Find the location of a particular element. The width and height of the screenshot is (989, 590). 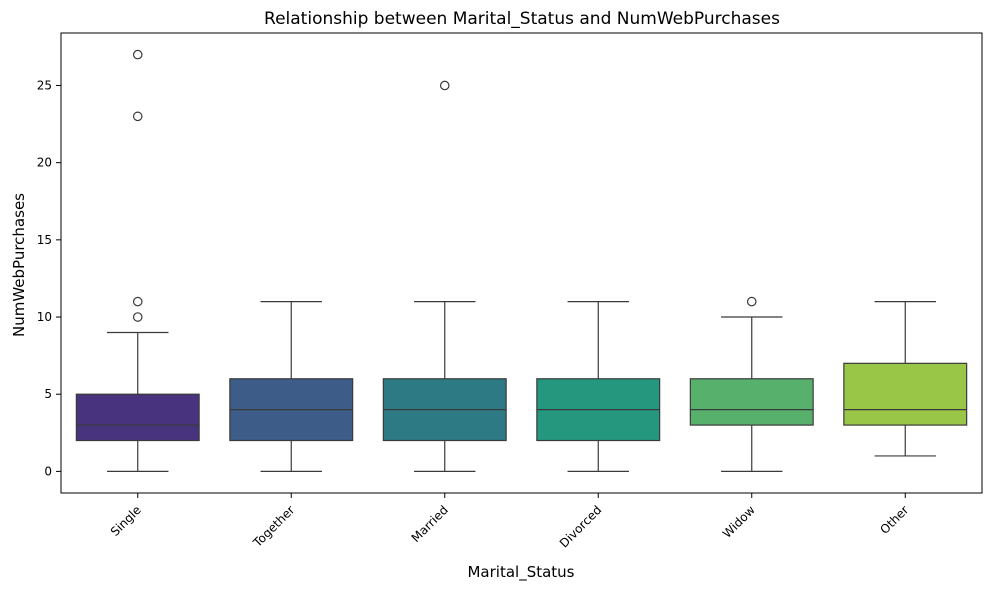

x-tick-label: Together is located at coordinates (274, 527).